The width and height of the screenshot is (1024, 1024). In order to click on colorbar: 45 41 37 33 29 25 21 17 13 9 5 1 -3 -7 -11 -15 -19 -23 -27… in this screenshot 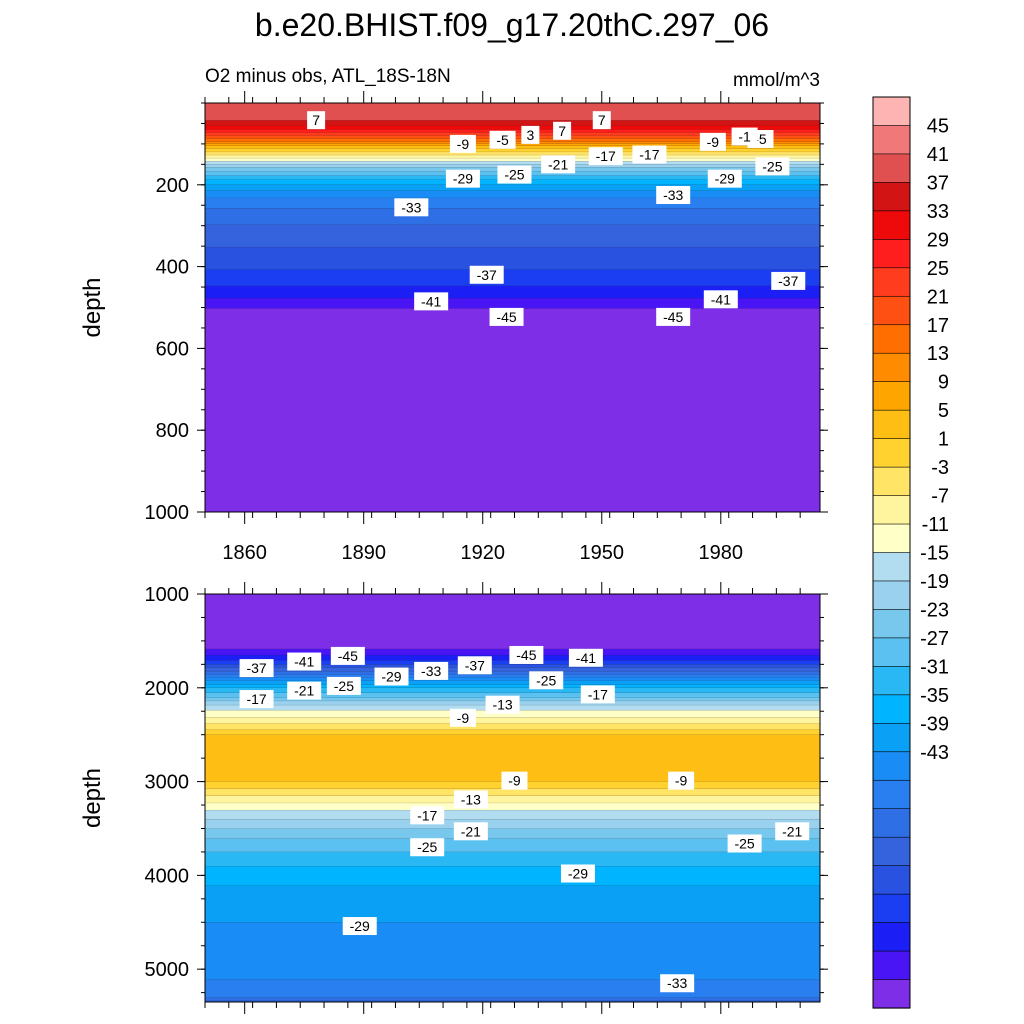, I will do `click(910, 552)`.